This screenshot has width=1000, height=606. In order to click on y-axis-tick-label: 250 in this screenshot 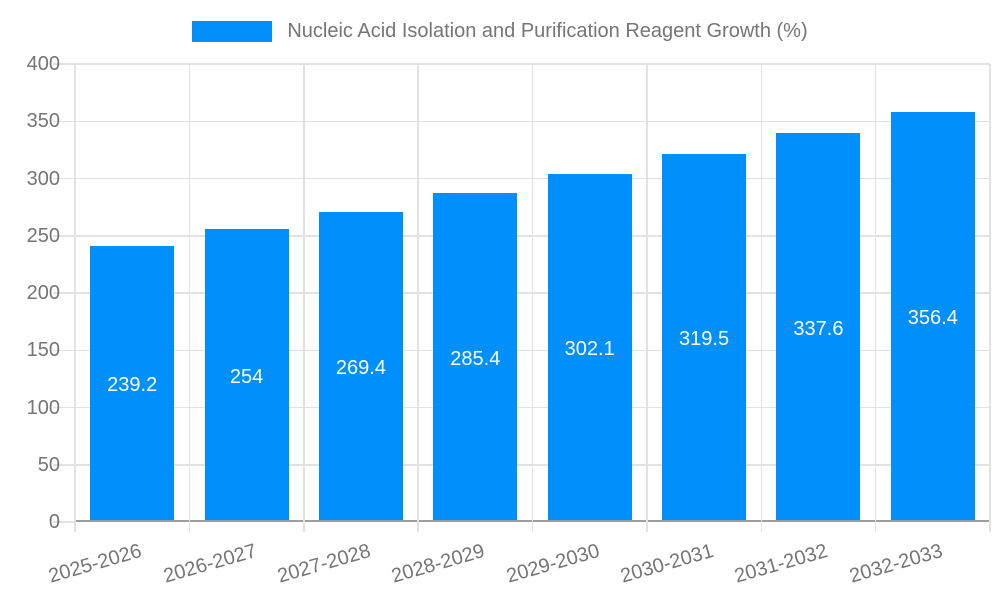, I will do `click(43, 235)`.